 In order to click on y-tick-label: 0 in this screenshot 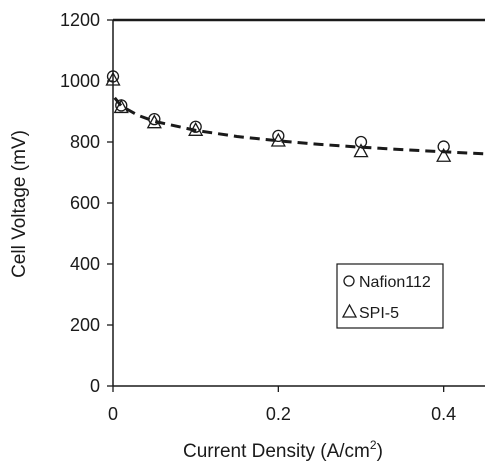, I will do `click(95, 386)`.